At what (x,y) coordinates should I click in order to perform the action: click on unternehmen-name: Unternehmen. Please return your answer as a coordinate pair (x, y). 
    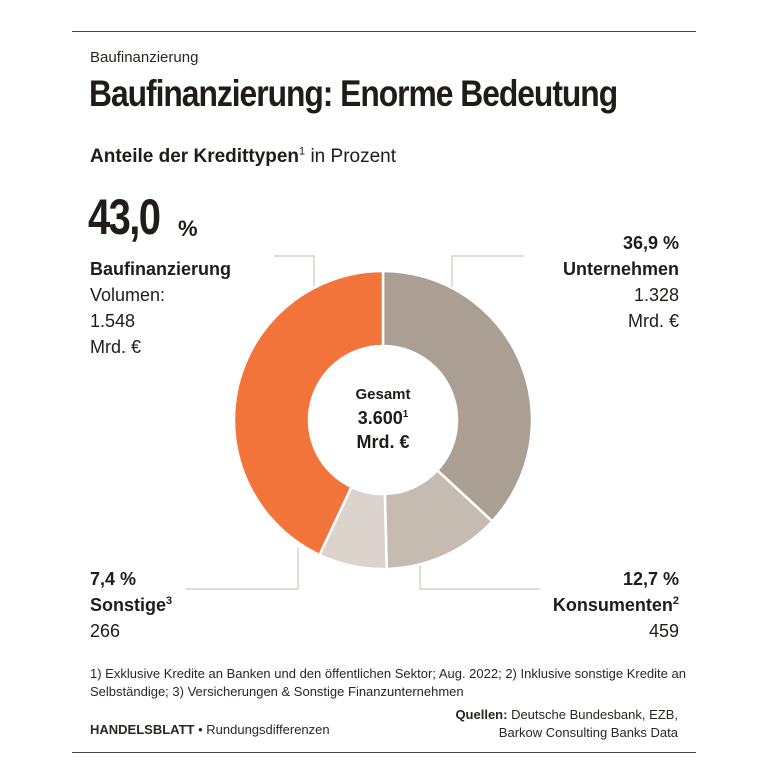
    Looking at the image, I should click on (620, 269).